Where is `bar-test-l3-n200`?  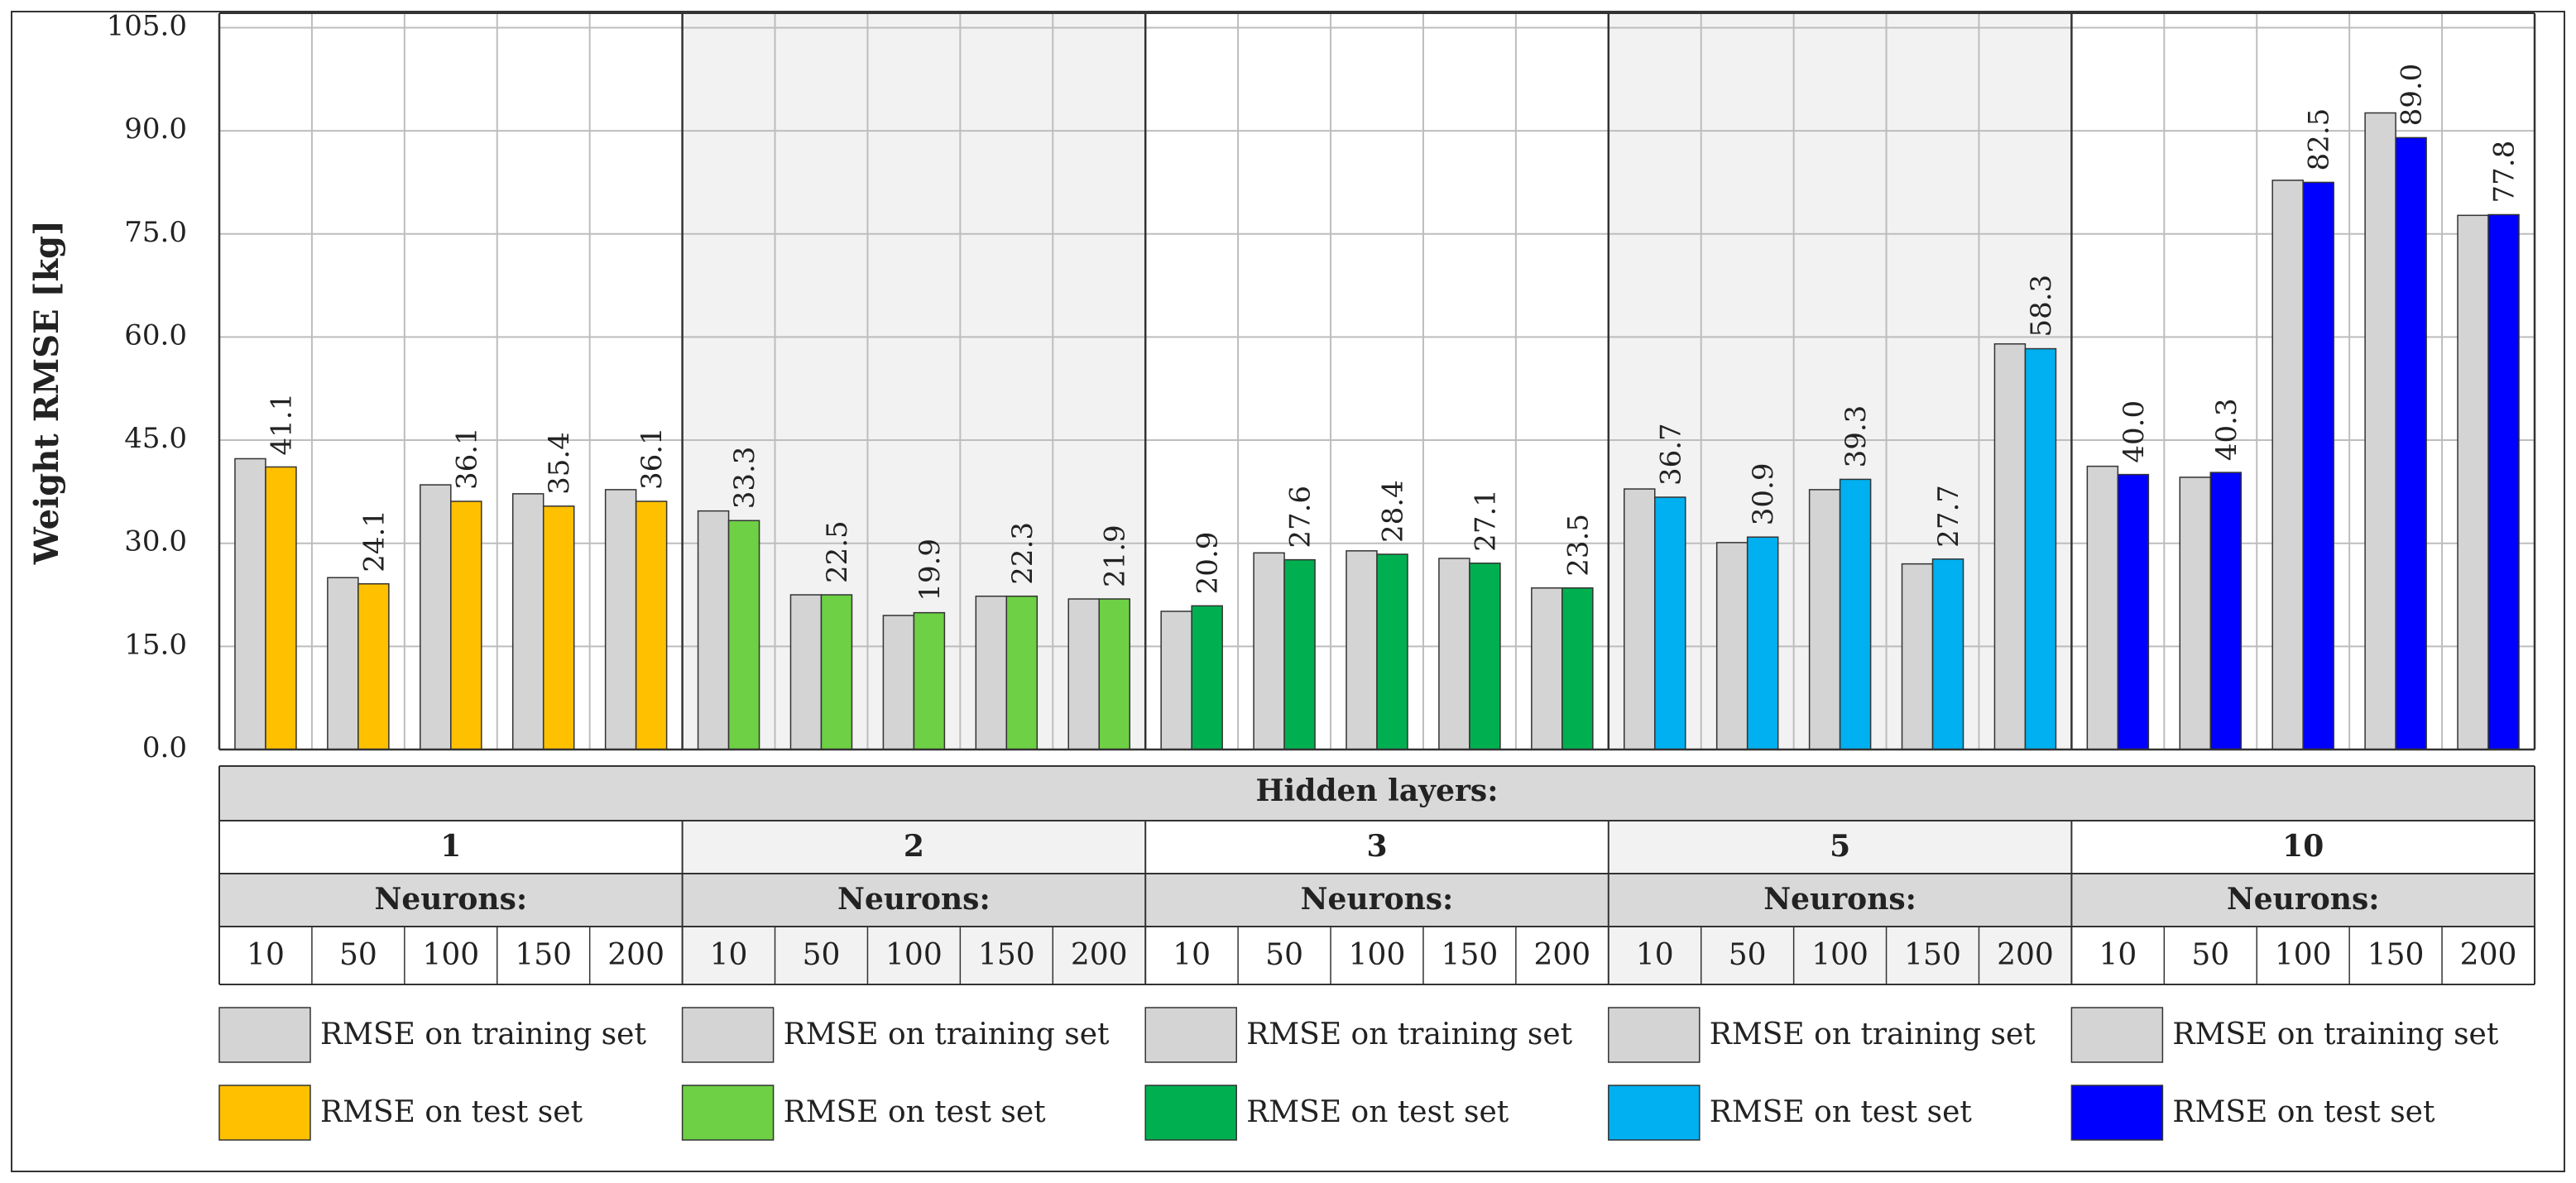
bar-test-l3-n200 is located at coordinates (1578, 668).